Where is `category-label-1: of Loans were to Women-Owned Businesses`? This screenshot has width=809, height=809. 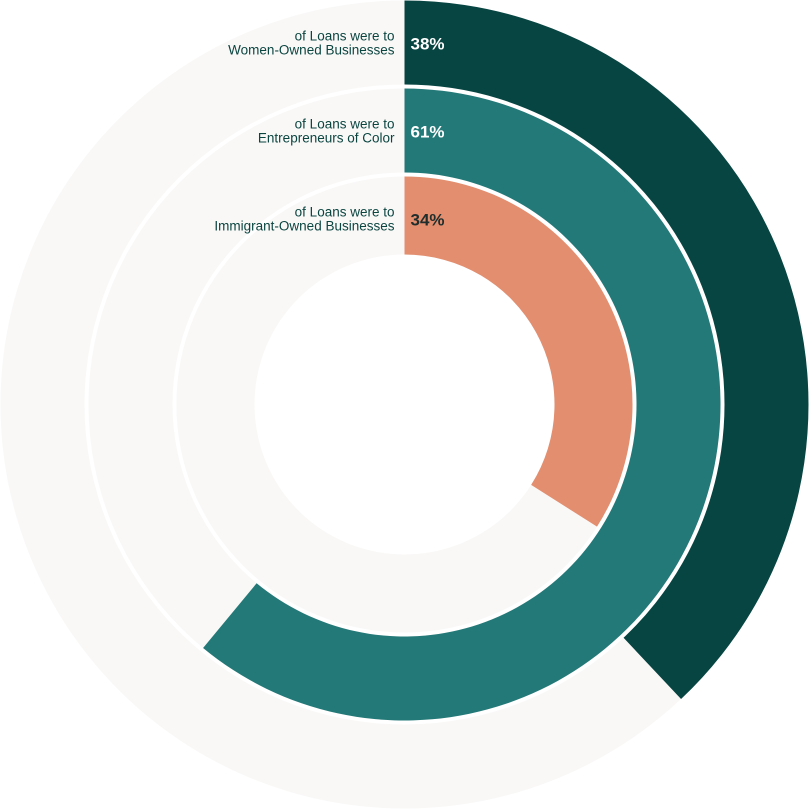
category-label-1: of Loans were to Women-Owned Businesses is located at coordinates (311, 43).